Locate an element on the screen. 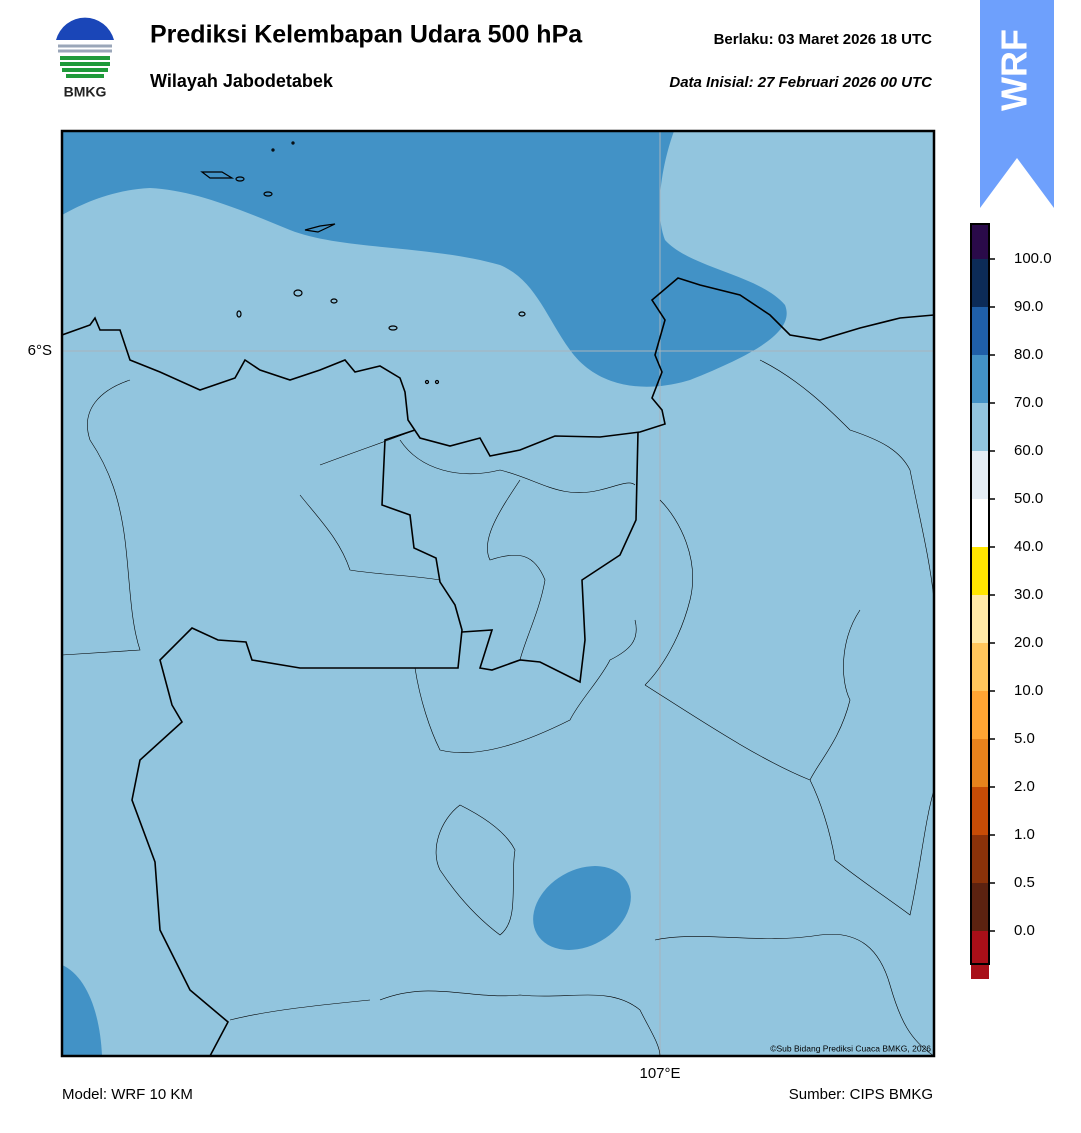  title: Prediksi Kelembapan Udara 500 hPa is located at coordinates (366, 35).